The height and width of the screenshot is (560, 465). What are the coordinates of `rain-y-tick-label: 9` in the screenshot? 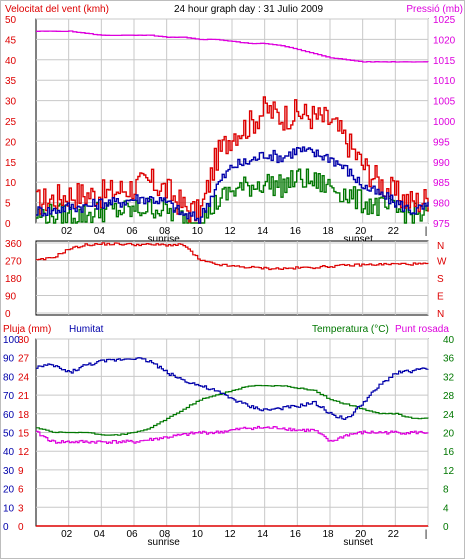 It's located at (21, 471).